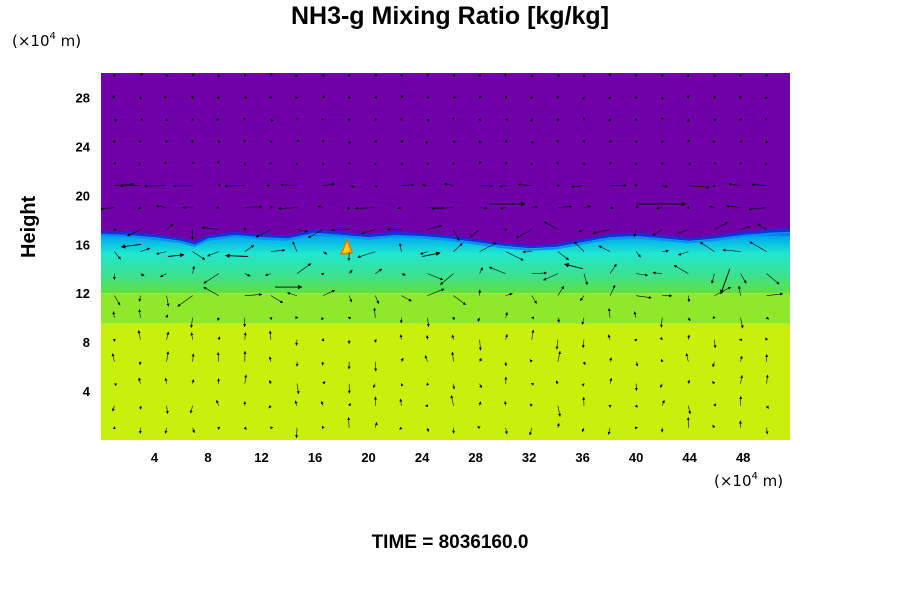 Image resolution: width=900 pixels, height=600 pixels. Describe the element at coordinates (52, 36) in the screenshot. I see `y-unit-exponent: 4` at that location.